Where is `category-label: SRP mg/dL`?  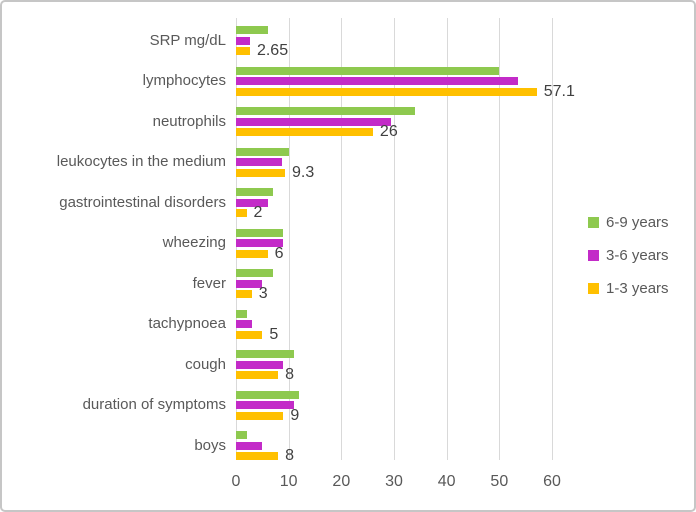
category-label: SRP mg/dL is located at coordinates (187, 40).